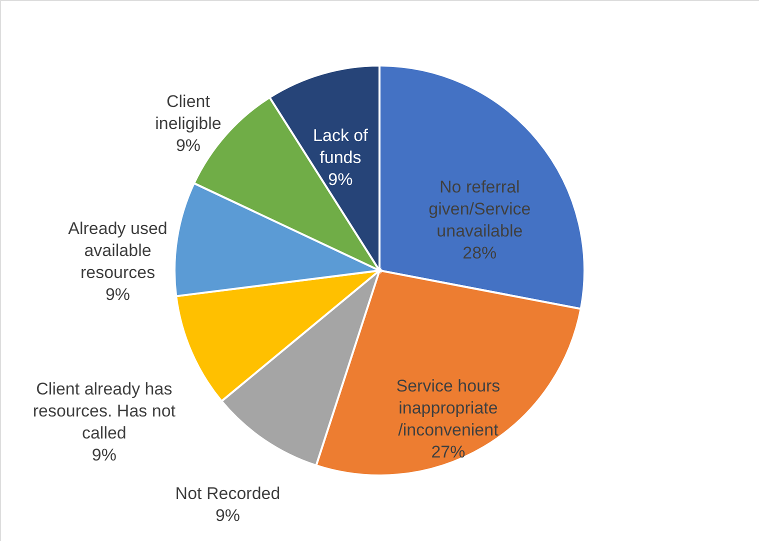  Describe the element at coordinates (448, 408) in the screenshot. I see `slice-label: Service hours inappropriate /inconvenient` at that location.